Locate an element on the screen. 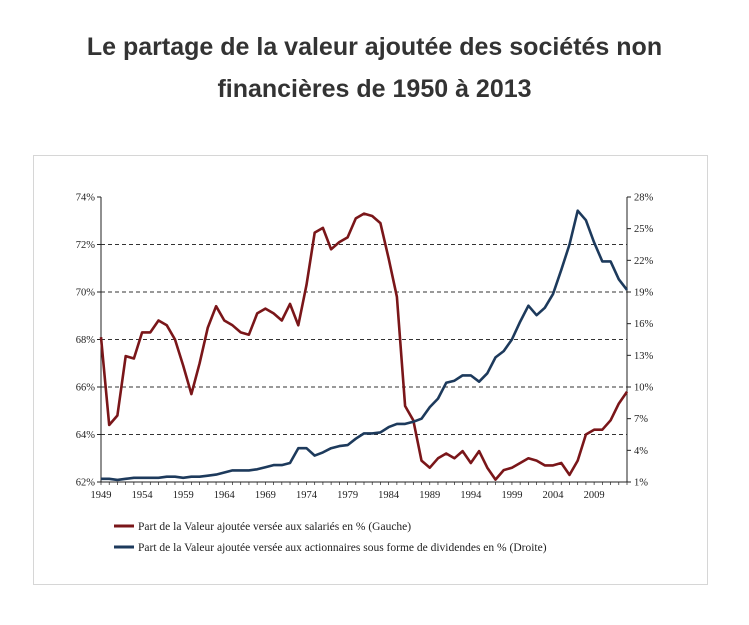 Image resolution: width=749 pixels, height=625 pixels. right-tick-label: 22% is located at coordinates (644, 261).